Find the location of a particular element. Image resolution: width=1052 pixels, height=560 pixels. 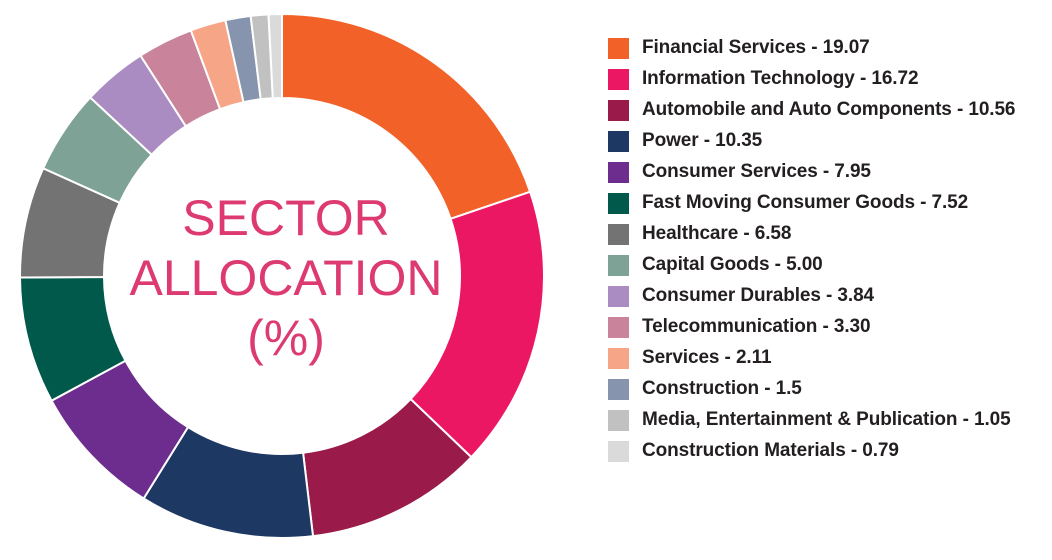

legend-item: Telecommunication - 3.30 is located at coordinates (828, 328).